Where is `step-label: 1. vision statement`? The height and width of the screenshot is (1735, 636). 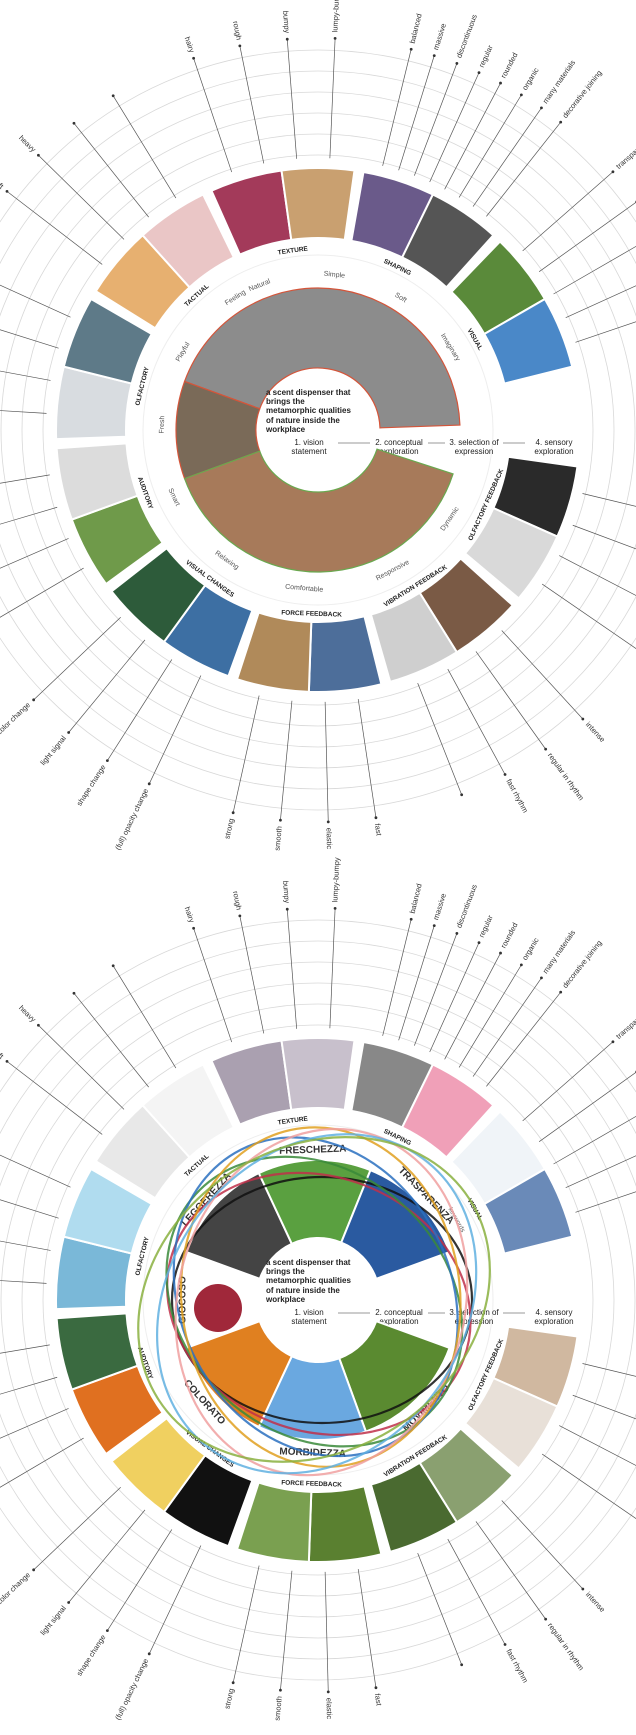
step-label: 1. vision statement is located at coordinates (309, 1317).